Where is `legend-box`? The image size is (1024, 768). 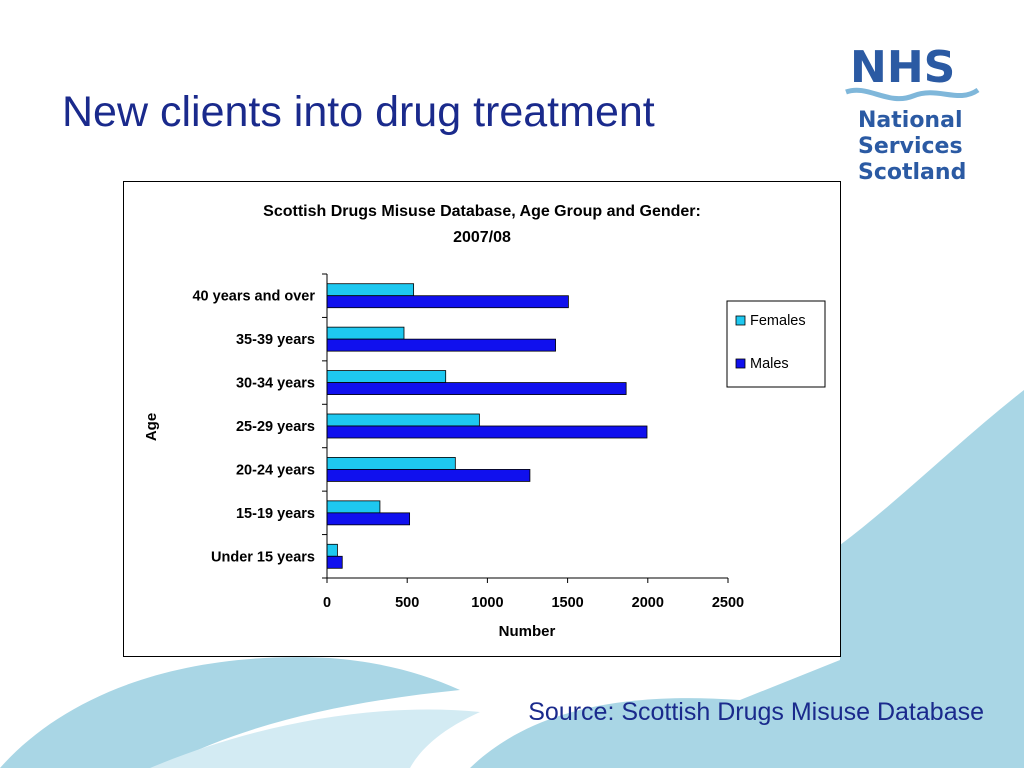 legend-box is located at coordinates (776, 344).